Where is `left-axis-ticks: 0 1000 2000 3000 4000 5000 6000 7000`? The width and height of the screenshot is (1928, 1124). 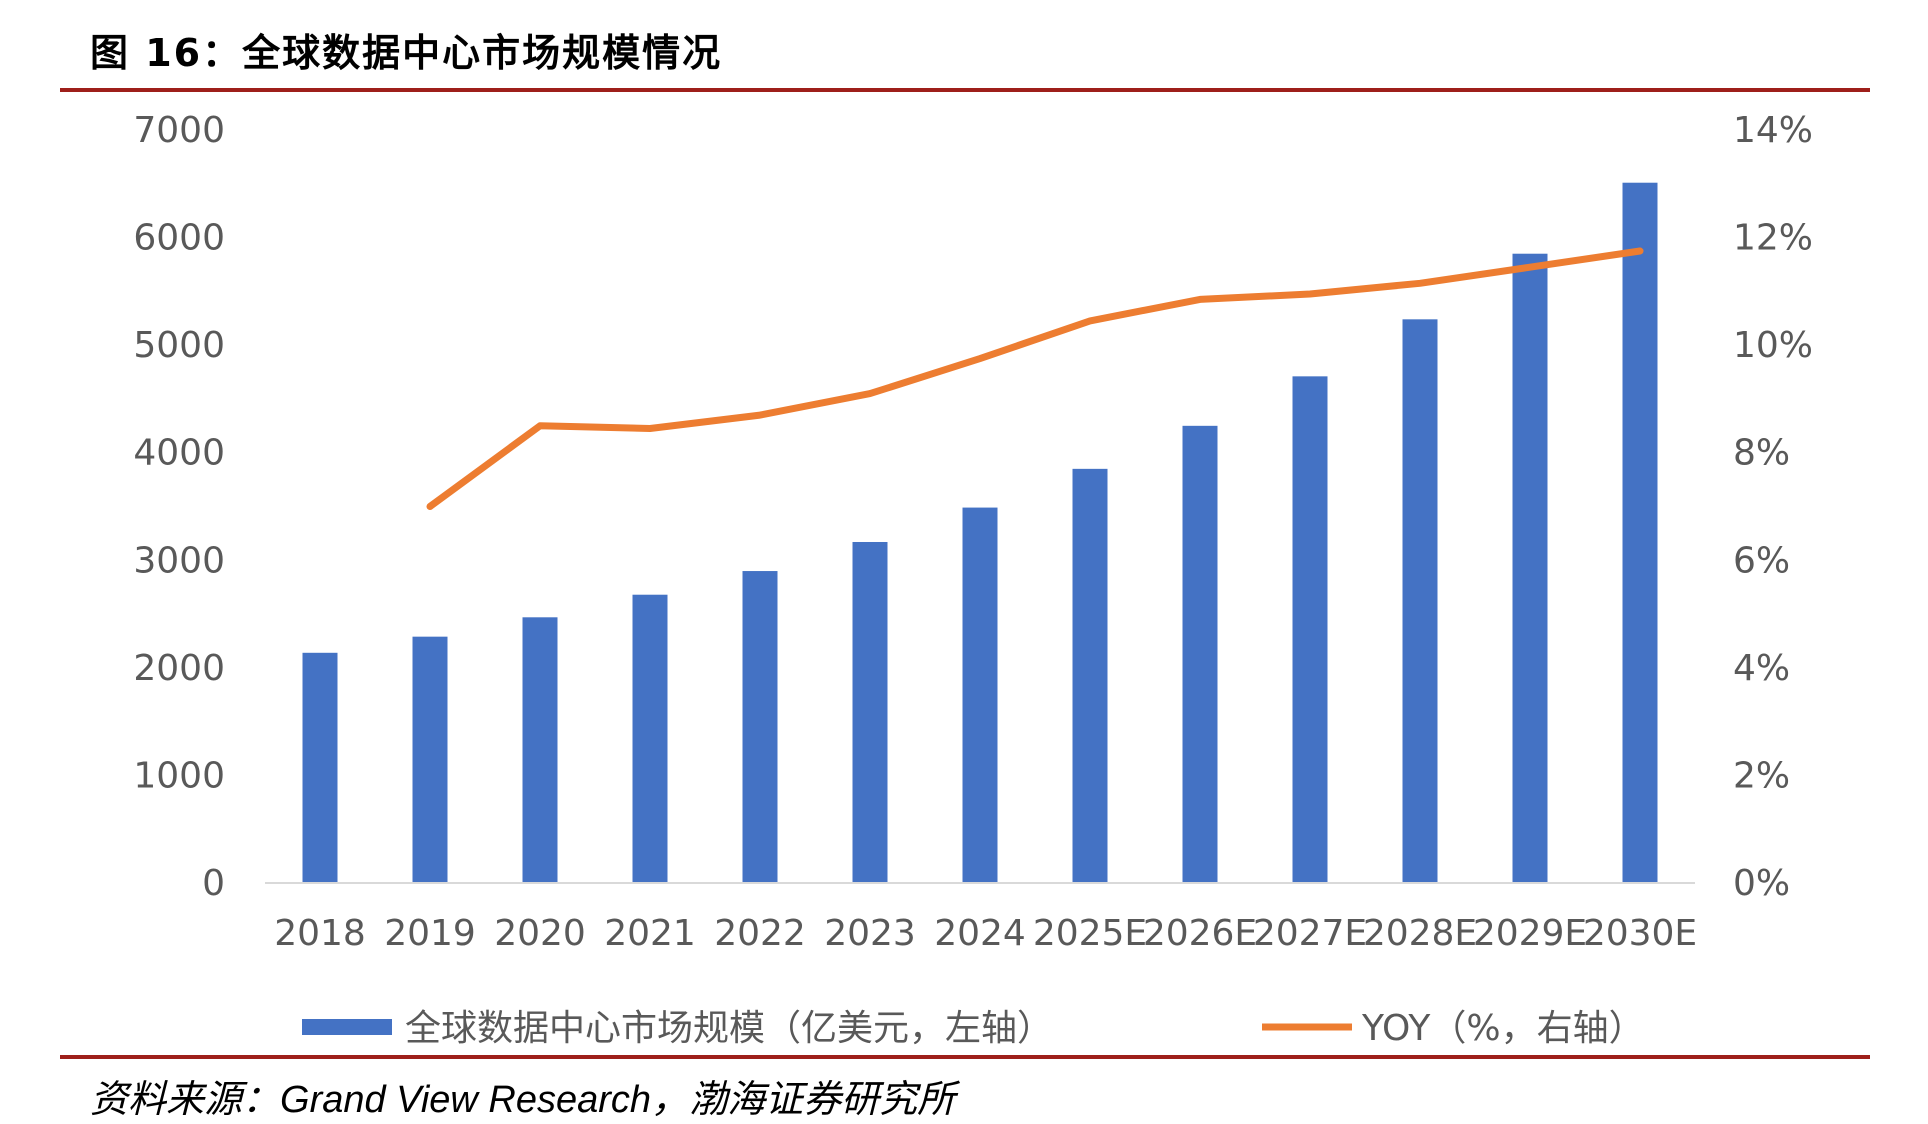
left-axis-ticks: 0 1000 2000 3000 4000 5000 6000 7000 is located at coordinates (179, 507).